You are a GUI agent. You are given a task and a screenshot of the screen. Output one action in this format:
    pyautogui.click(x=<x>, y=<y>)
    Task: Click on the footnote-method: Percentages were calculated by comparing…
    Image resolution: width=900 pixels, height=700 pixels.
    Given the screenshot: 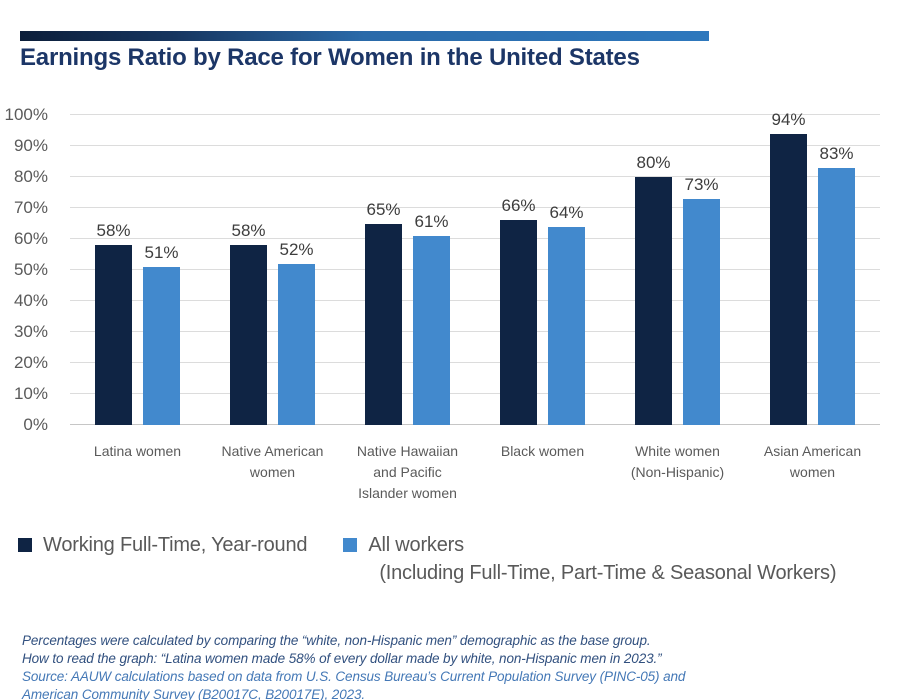 What is the action you would take?
    pyautogui.click(x=336, y=640)
    